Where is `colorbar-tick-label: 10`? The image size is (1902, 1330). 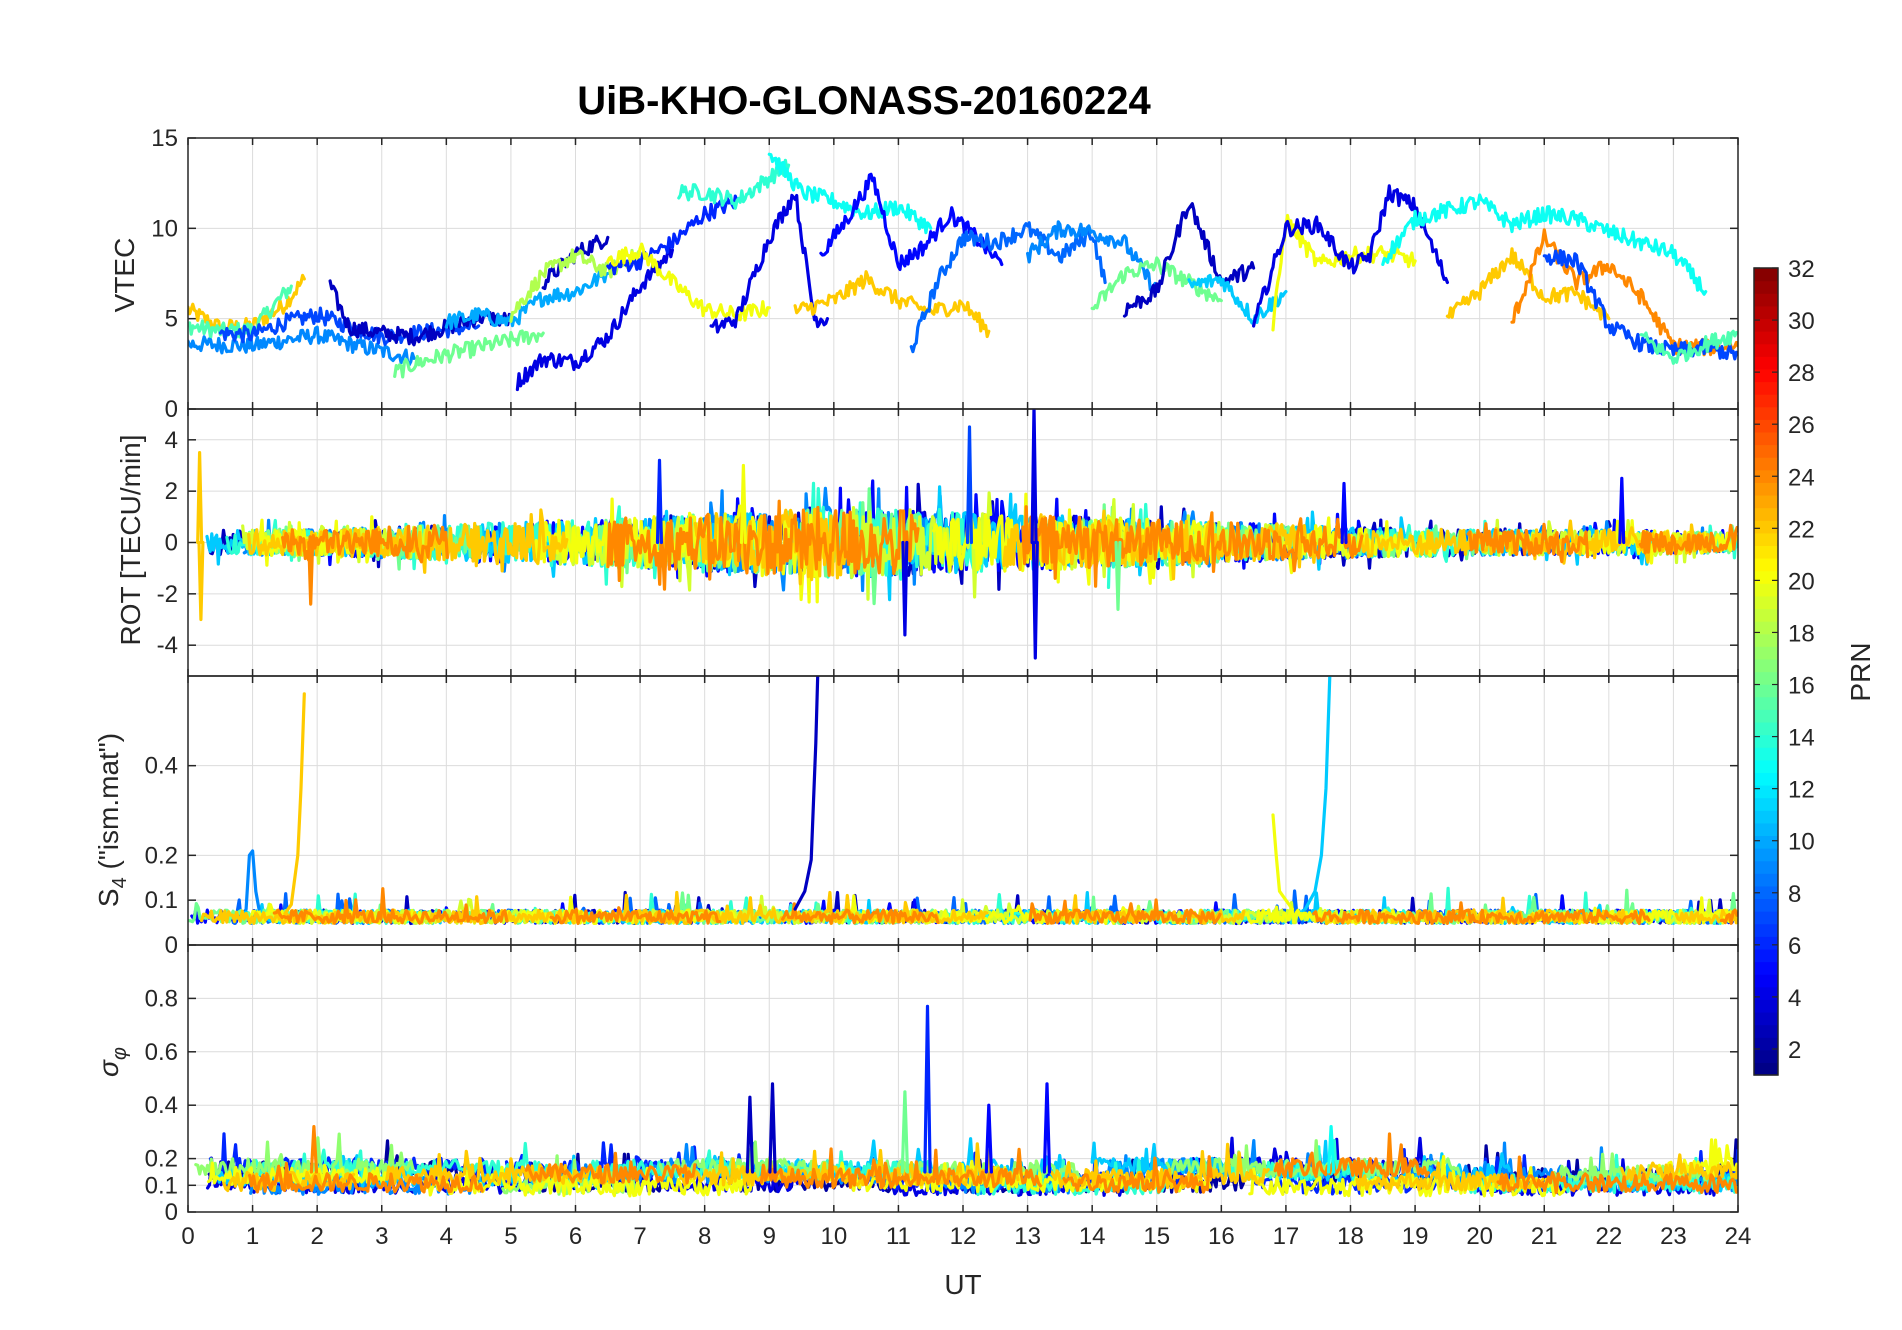 colorbar-tick-label: 10 is located at coordinates (1801, 842).